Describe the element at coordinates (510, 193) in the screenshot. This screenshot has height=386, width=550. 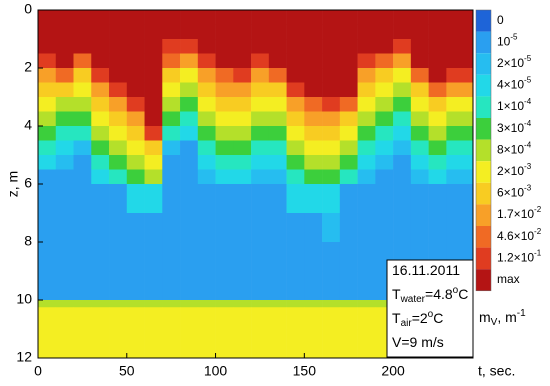
I see `text-part: 6×10` at that location.